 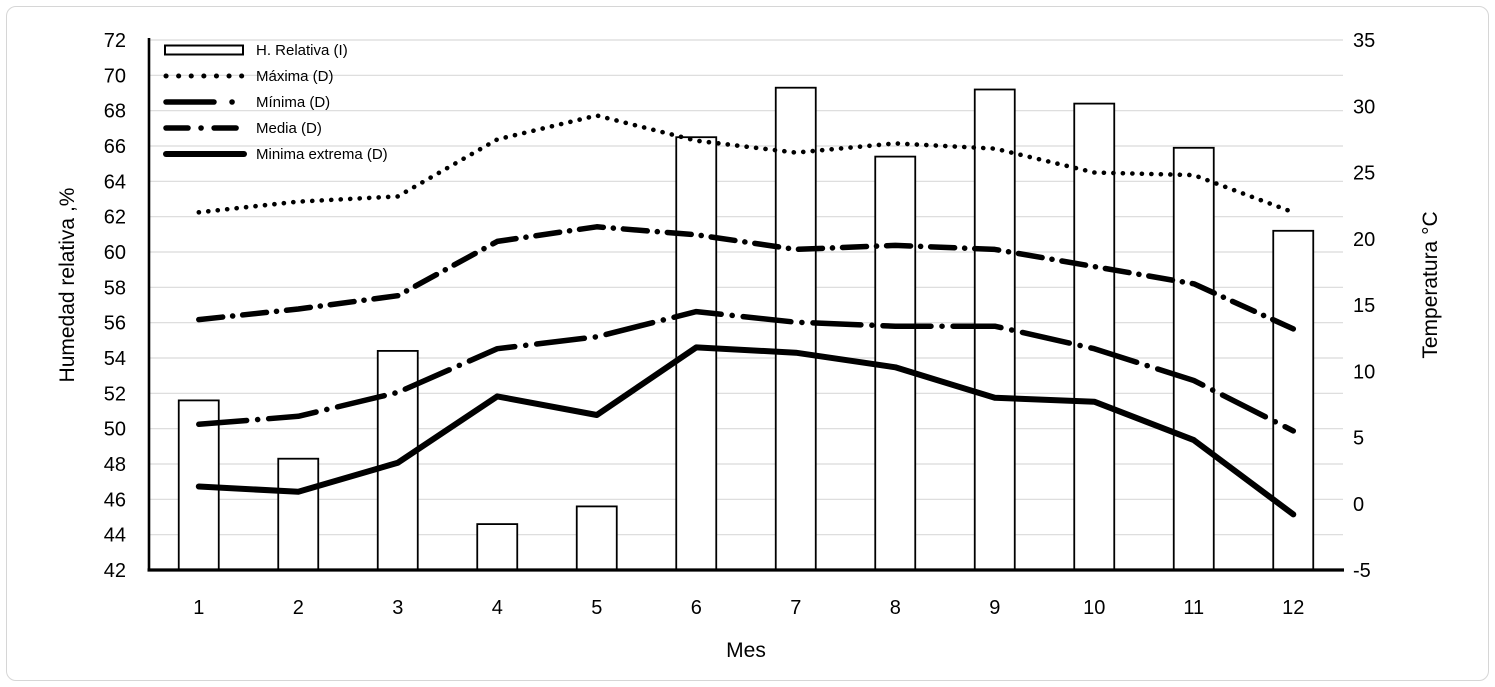 I want to click on dash-dot-line-icon, so click(x=205, y=128).